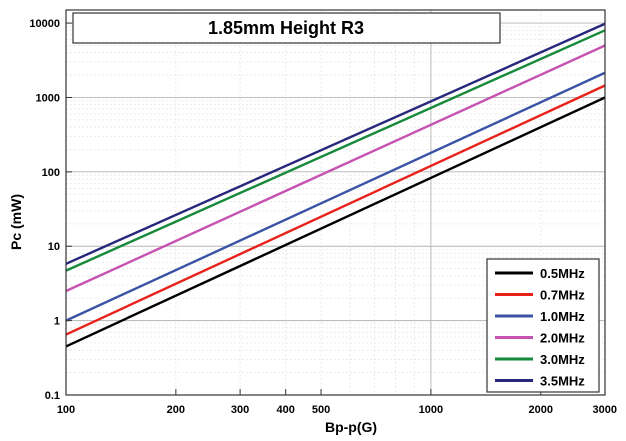 The image size is (626, 441). I want to click on chart-title: 1.85mm Height R3, so click(286, 28).